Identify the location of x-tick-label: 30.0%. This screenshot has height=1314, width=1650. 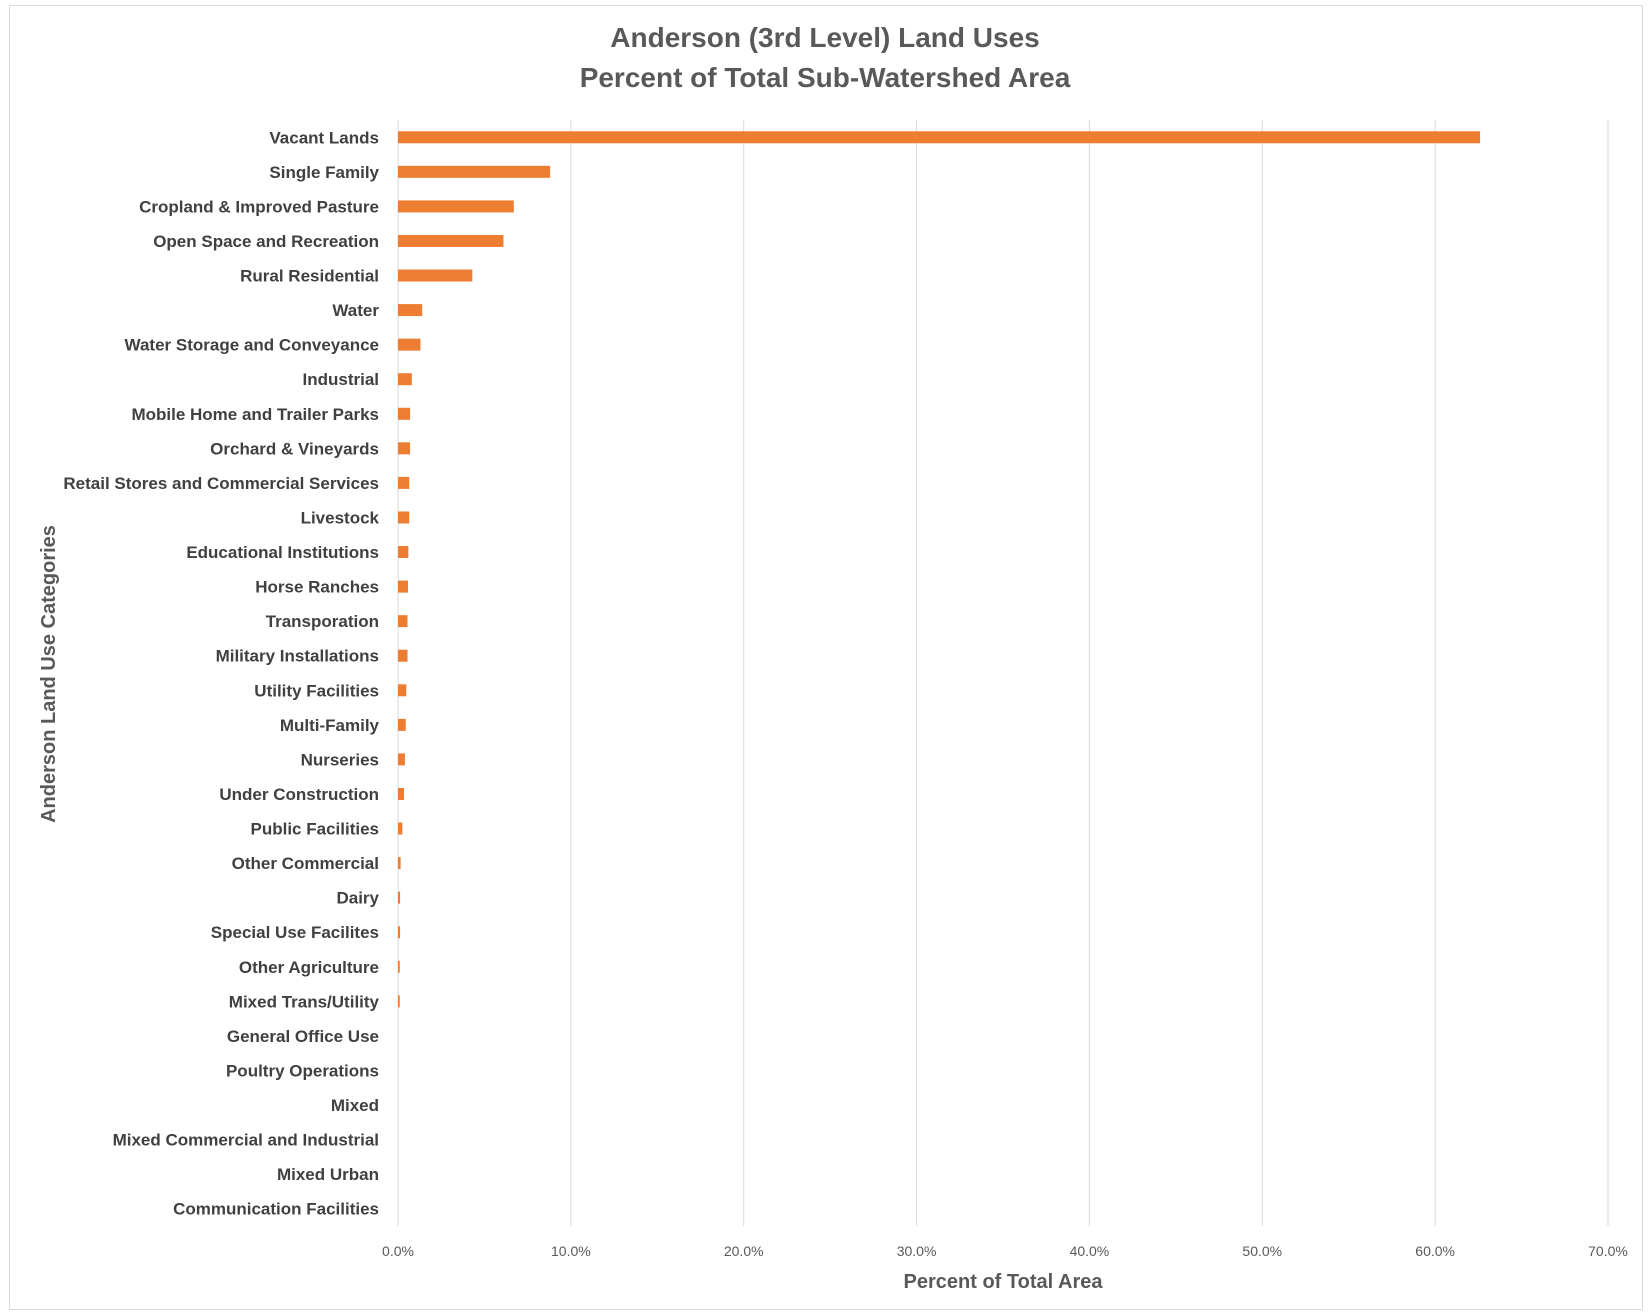
(917, 1251).